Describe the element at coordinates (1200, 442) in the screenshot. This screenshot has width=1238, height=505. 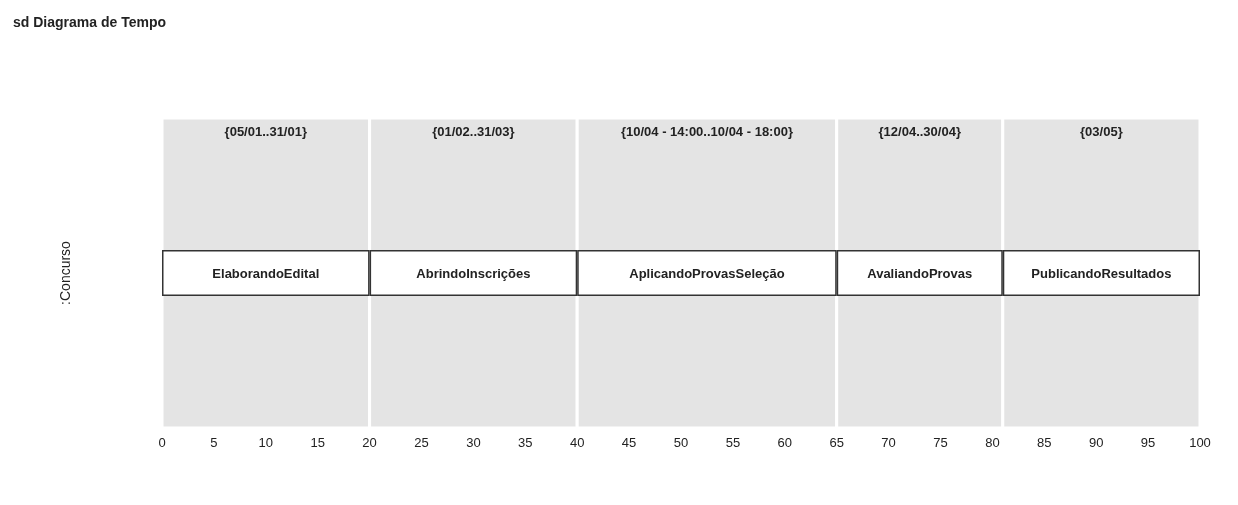
I see `x-tick-label: 100` at that location.